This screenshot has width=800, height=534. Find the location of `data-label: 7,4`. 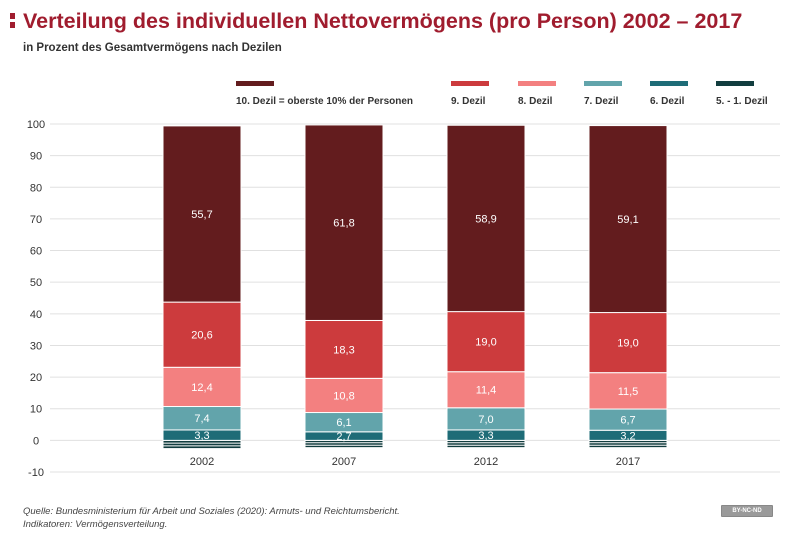

data-label: 7,4 is located at coordinates (201, 419).